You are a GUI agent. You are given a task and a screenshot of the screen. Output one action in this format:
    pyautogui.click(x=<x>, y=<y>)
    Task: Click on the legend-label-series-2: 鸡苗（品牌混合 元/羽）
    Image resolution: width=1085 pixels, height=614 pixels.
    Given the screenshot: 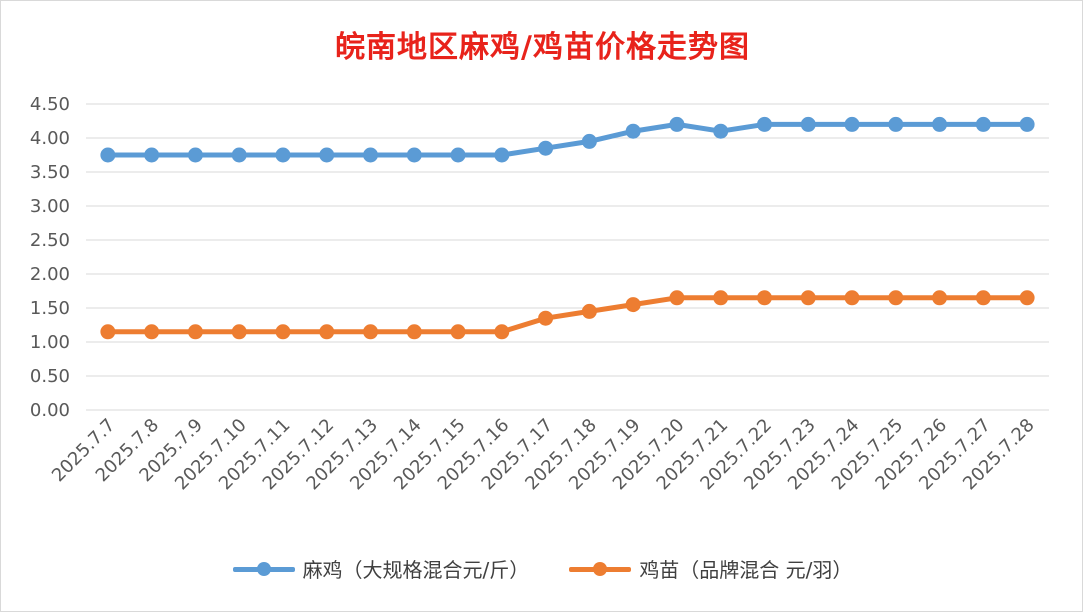 What is the action you would take?
    pyautogui.click(x=746, y=570)
    